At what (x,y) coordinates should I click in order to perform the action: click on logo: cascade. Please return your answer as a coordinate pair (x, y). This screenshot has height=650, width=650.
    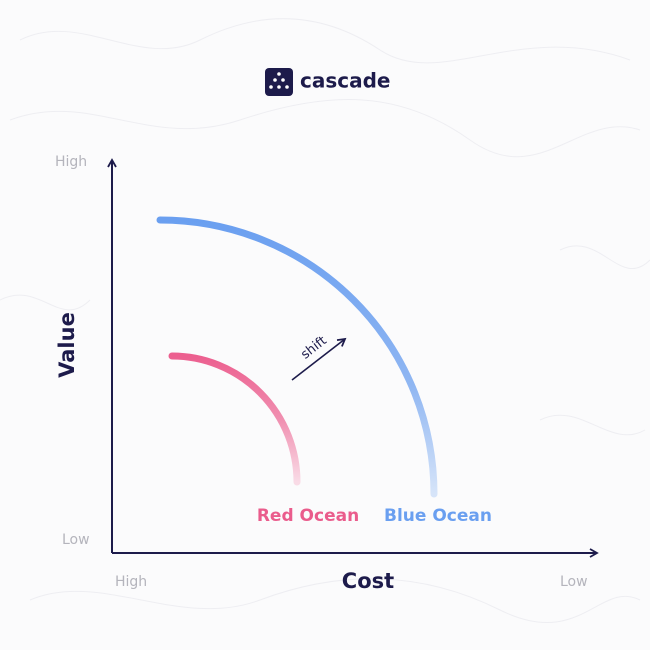
    Looking at the image, I should click on (328, 82).